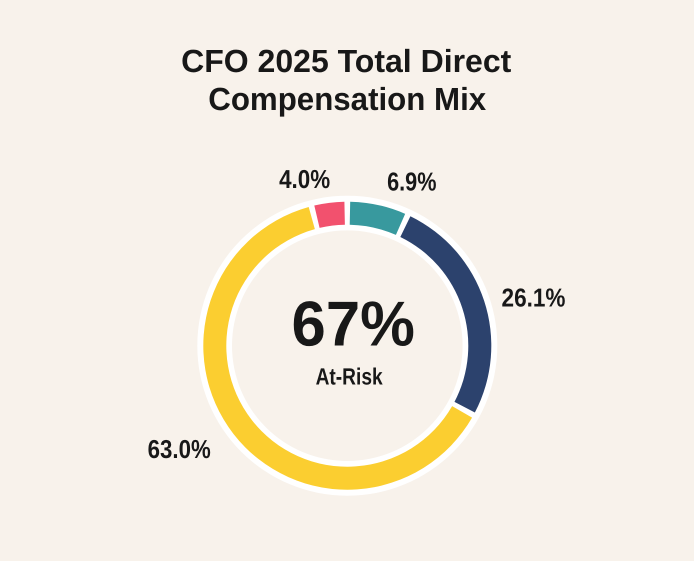 This screenshot has width=694, height=561. I want to click on svg-text: 63.0%, so click(179, 449).